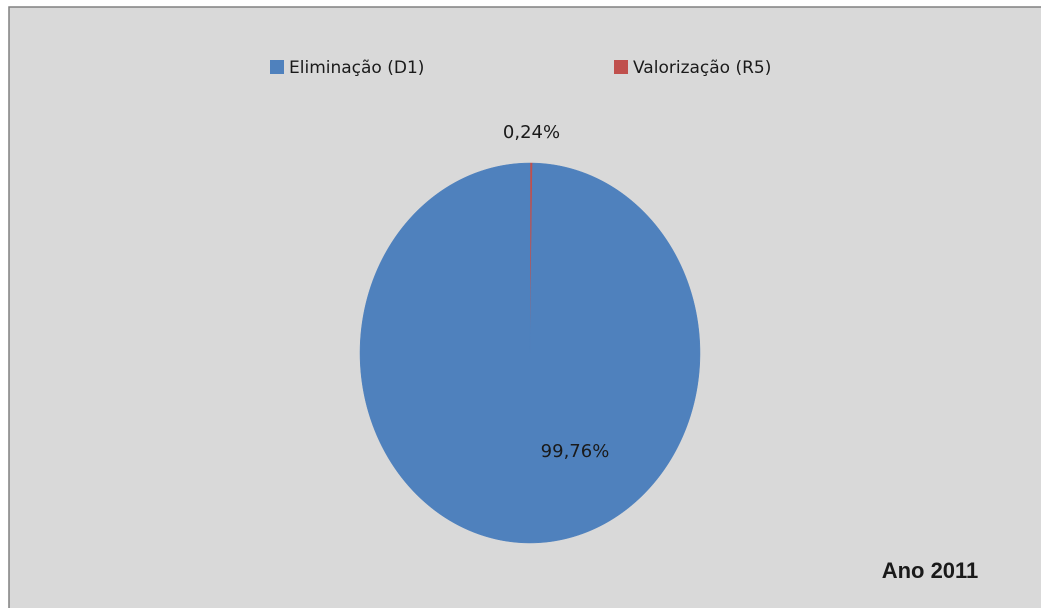 This screenshot has width=1041, height=608. I want to click on data-label: 99,76%, so click(575, 451).